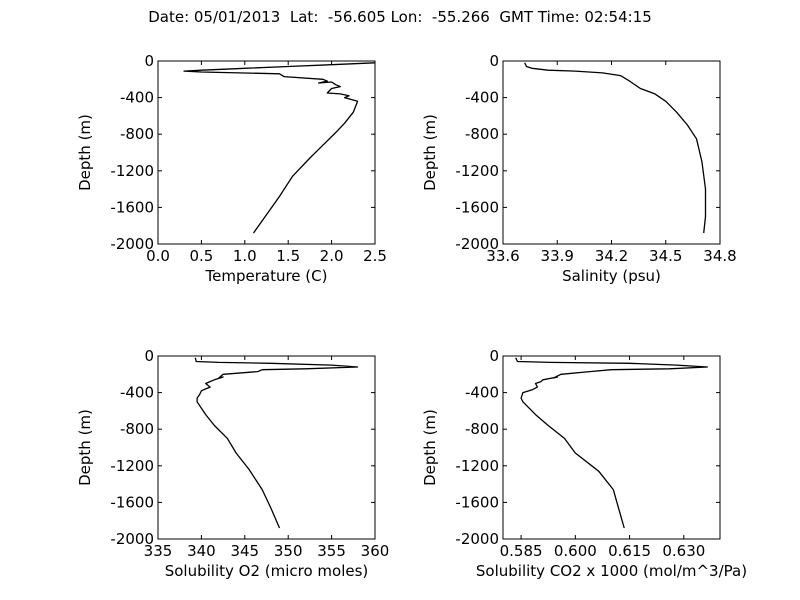 Image resolution: width=800 pixels, height=600 pixels. Describe the element at coordinates (611, 571) in the screenshot. I see `x-axis-label: Solubility CO2 x 1000 (mol/m^3/Pa)` at that location.